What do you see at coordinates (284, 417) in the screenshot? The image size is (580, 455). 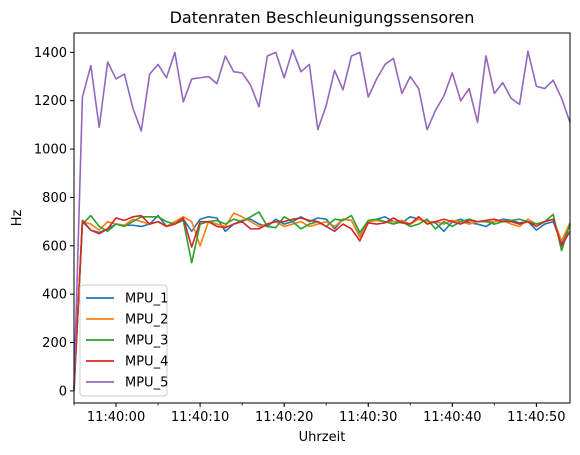 I see `x-tick-label: 11:40:20` at bounding box center [284, 417].